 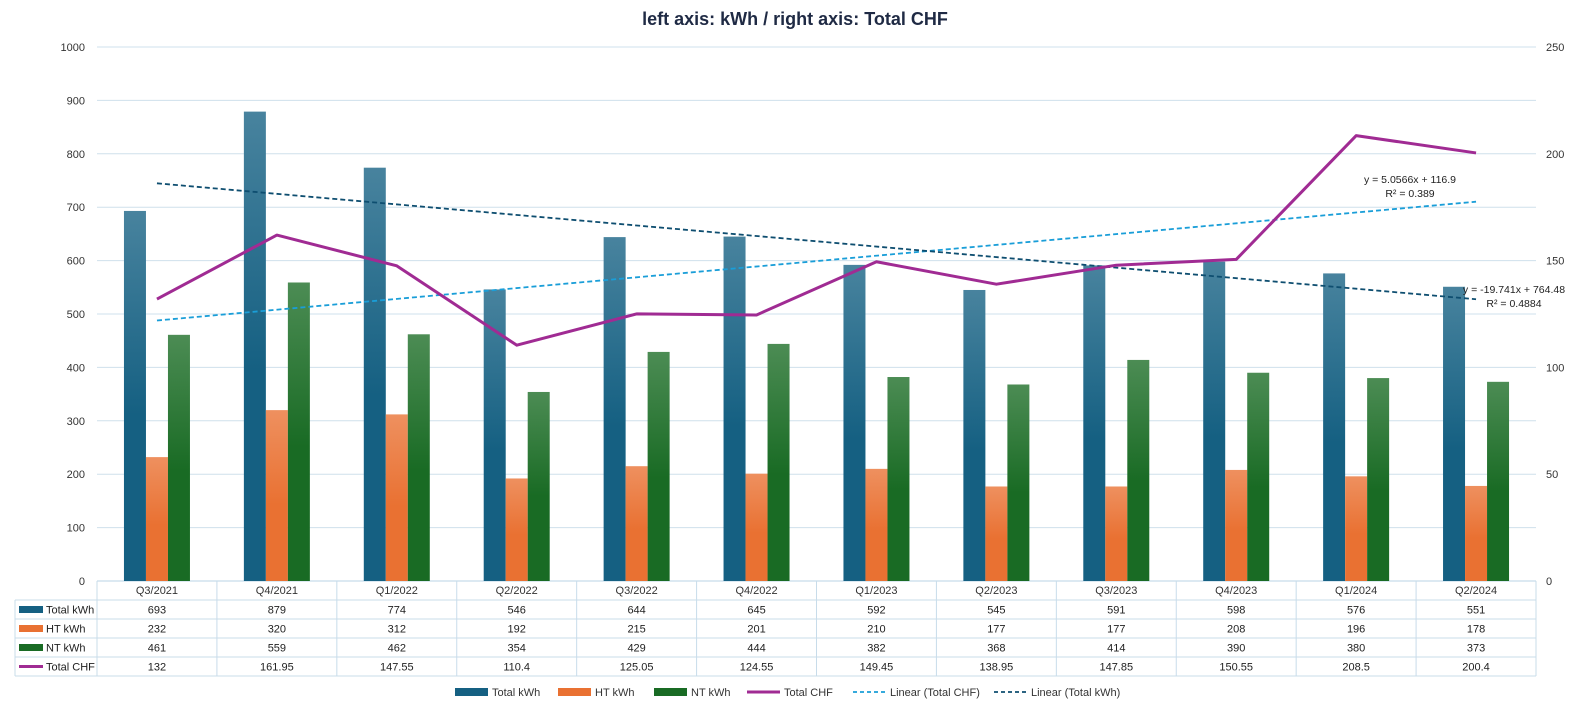 I want to click on table-cell: 373, so click(x=1476, y=649).